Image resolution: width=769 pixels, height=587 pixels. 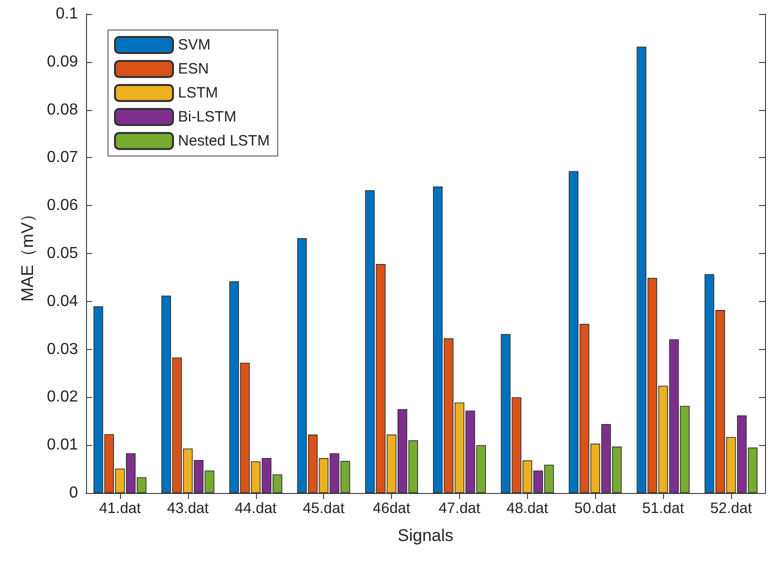 What do you see at coordinates (62, 301) in the screenshot?
I see `y-tick-label: 0.04` at bounding box center [62, 301].